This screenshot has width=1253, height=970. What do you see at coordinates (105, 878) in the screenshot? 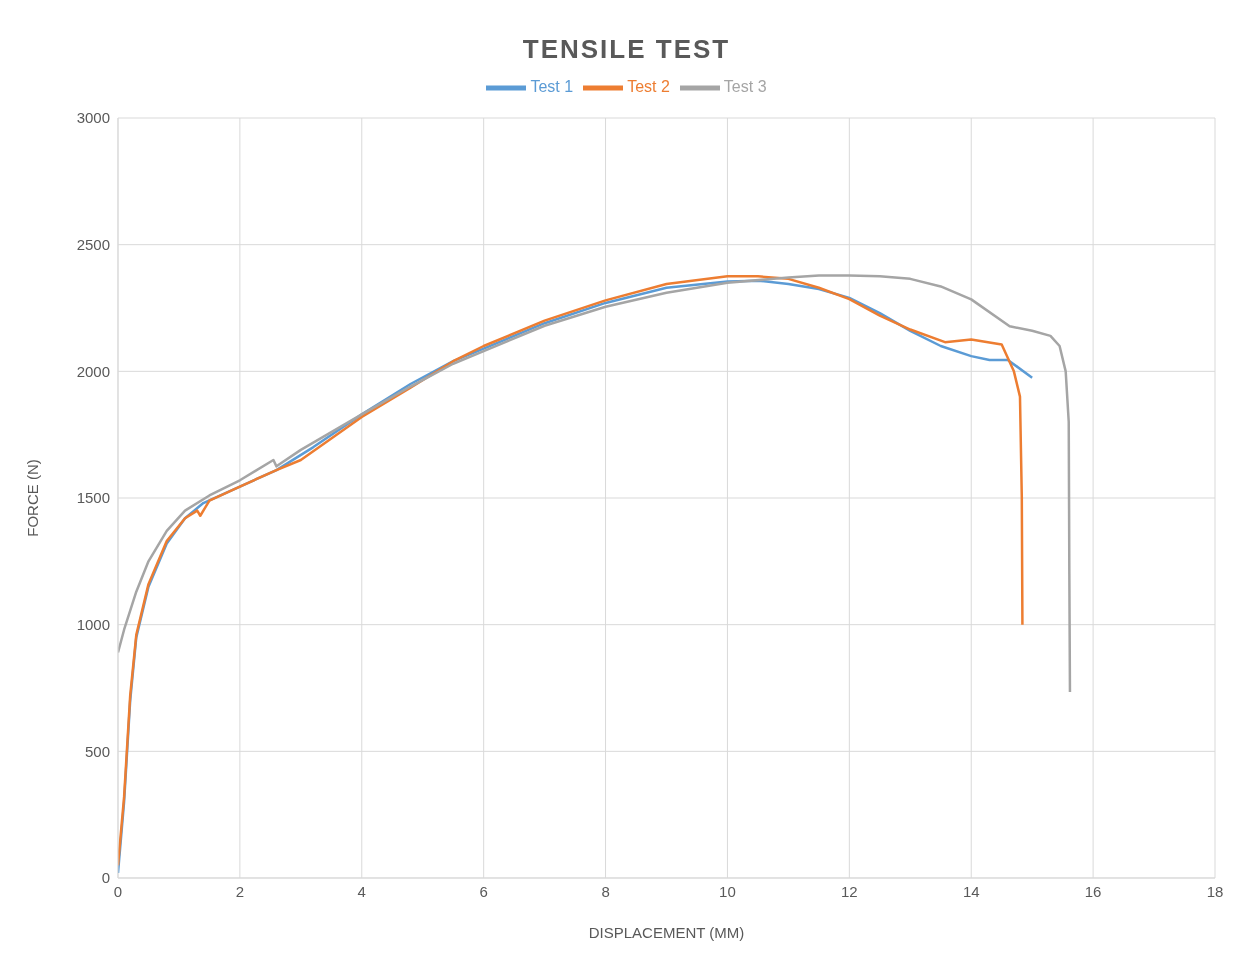
I see `y-tick-label: 0` at bounding box center [105, 878].